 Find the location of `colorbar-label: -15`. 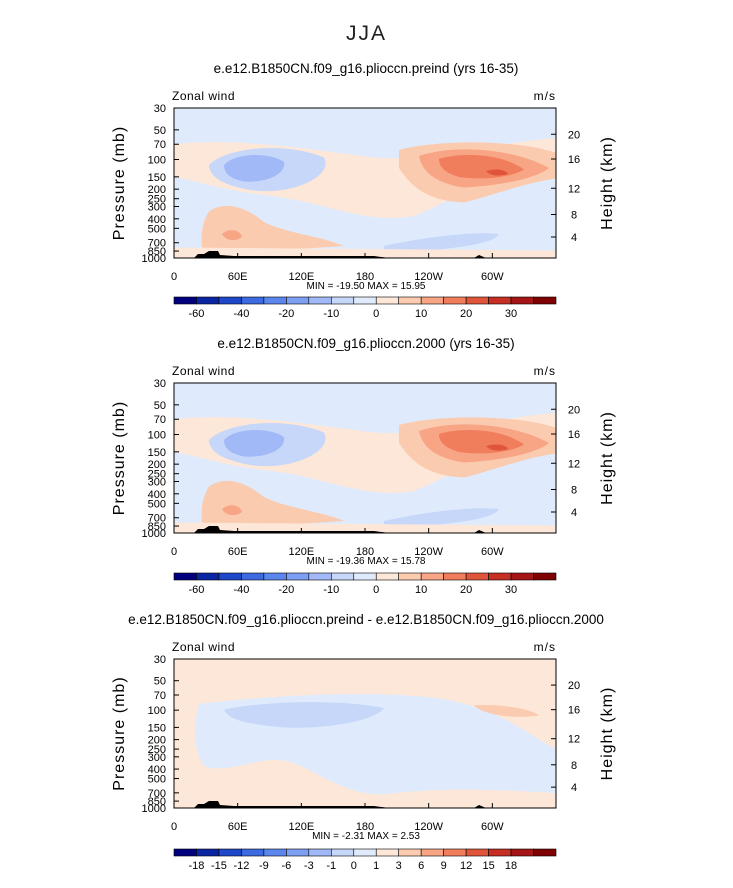

colorbar-label: -15 is located at coordinates (219, 866).